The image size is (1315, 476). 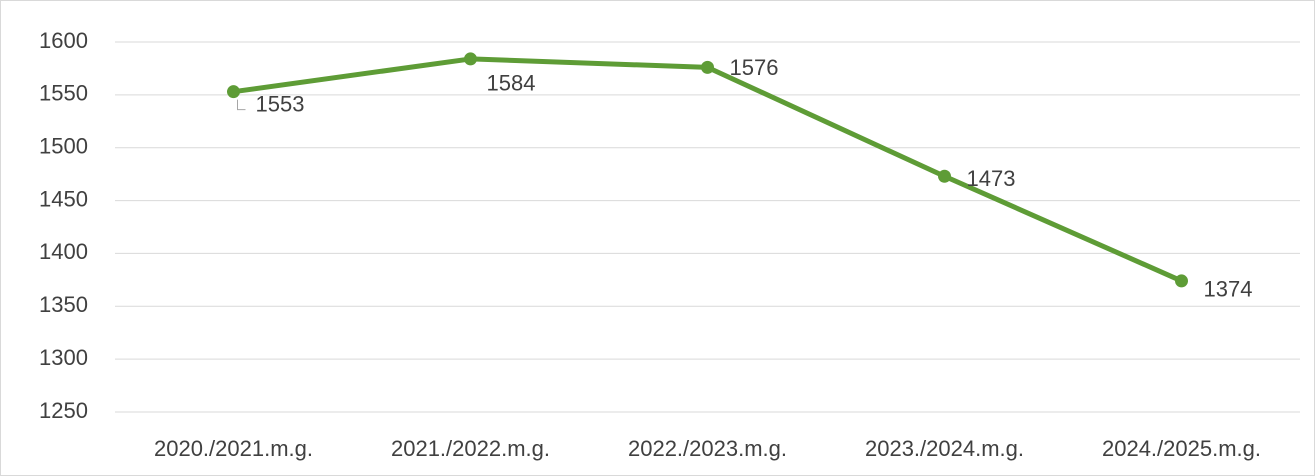 What do you see at coordinates (233, 448) in the screenshot?
I see `x-tick-label: 2020./2021.m.g.` at bounding box center [233, 448].